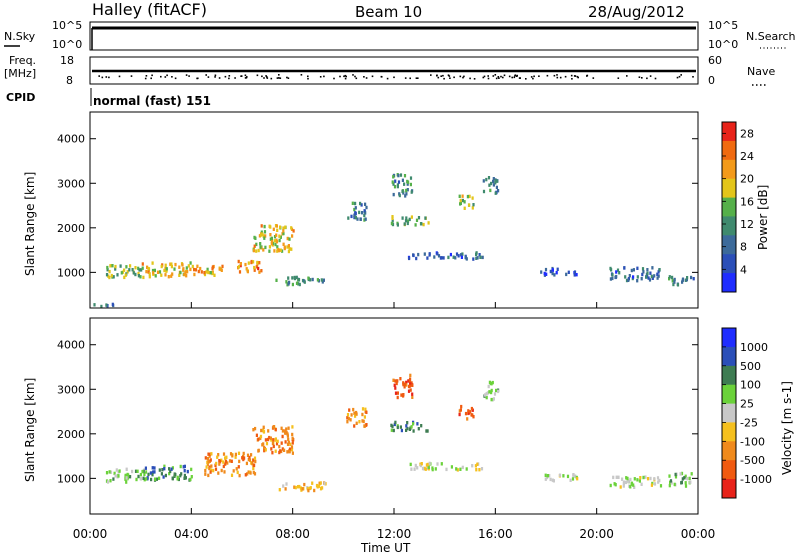 The width and height of the screenshot is (800, 554). Describe the element at coordinates (191, 534) in the screenshot. I see `x-tick-label: 04:00` at that location.